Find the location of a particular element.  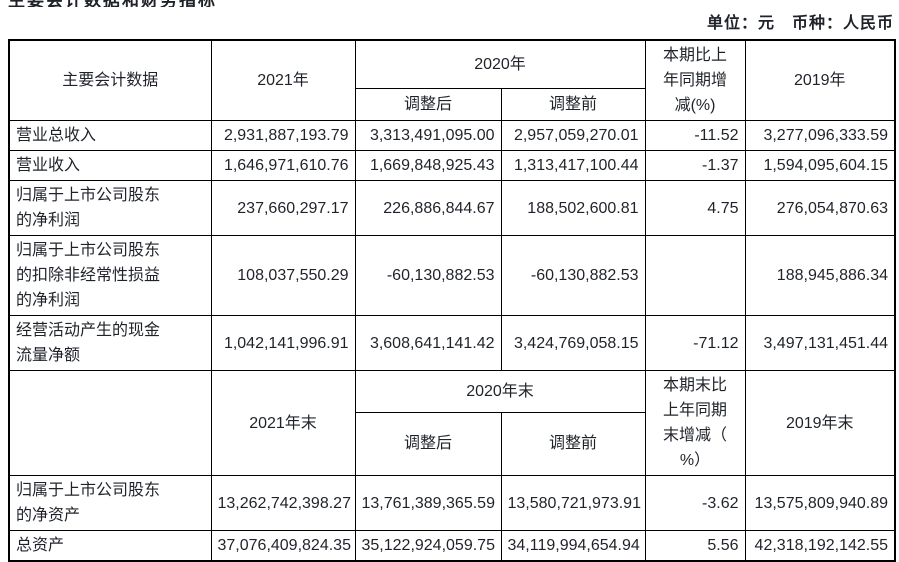

header-yearend-change: 本期末比 上年同期 末增减（ %） is located at coordinates (695, 423).